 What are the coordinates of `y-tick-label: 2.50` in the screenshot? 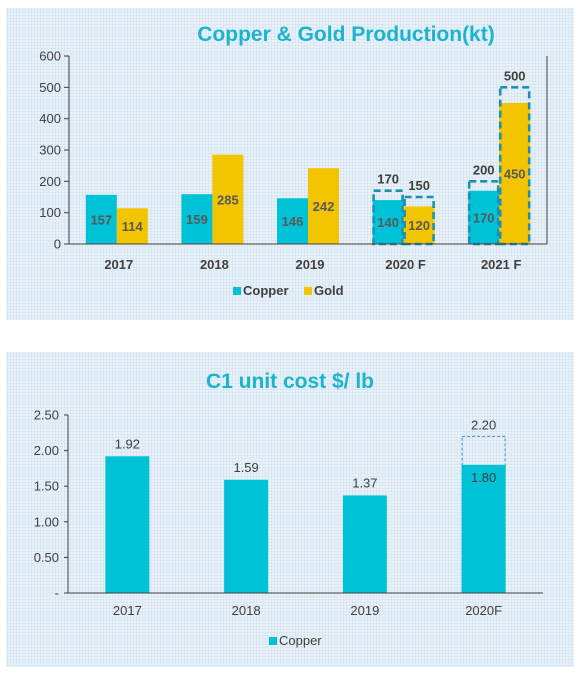 It's located at (46, 415).